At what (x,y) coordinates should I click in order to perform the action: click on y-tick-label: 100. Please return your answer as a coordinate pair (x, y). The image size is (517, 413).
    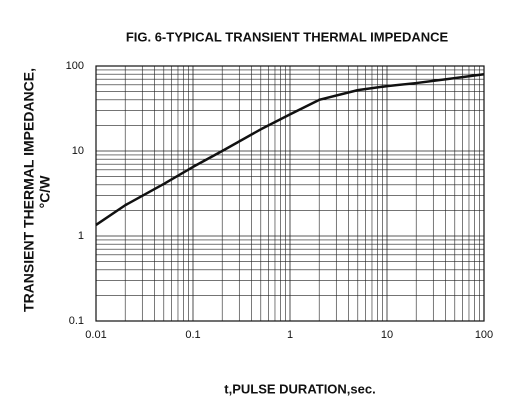
    Looking at the image, I should click on (75, 66).